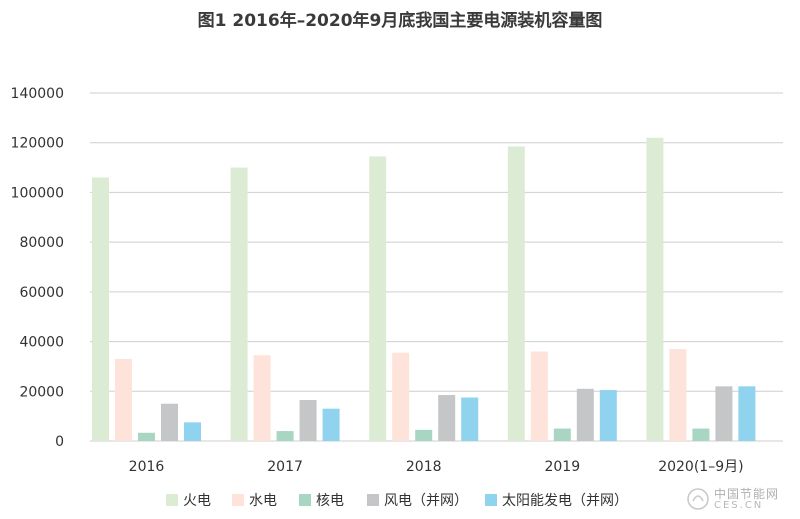  What do you see at coordinates (698, 499) in the screenshot?
I see `watermark-logo-icon` at bounding box center [698, 499].